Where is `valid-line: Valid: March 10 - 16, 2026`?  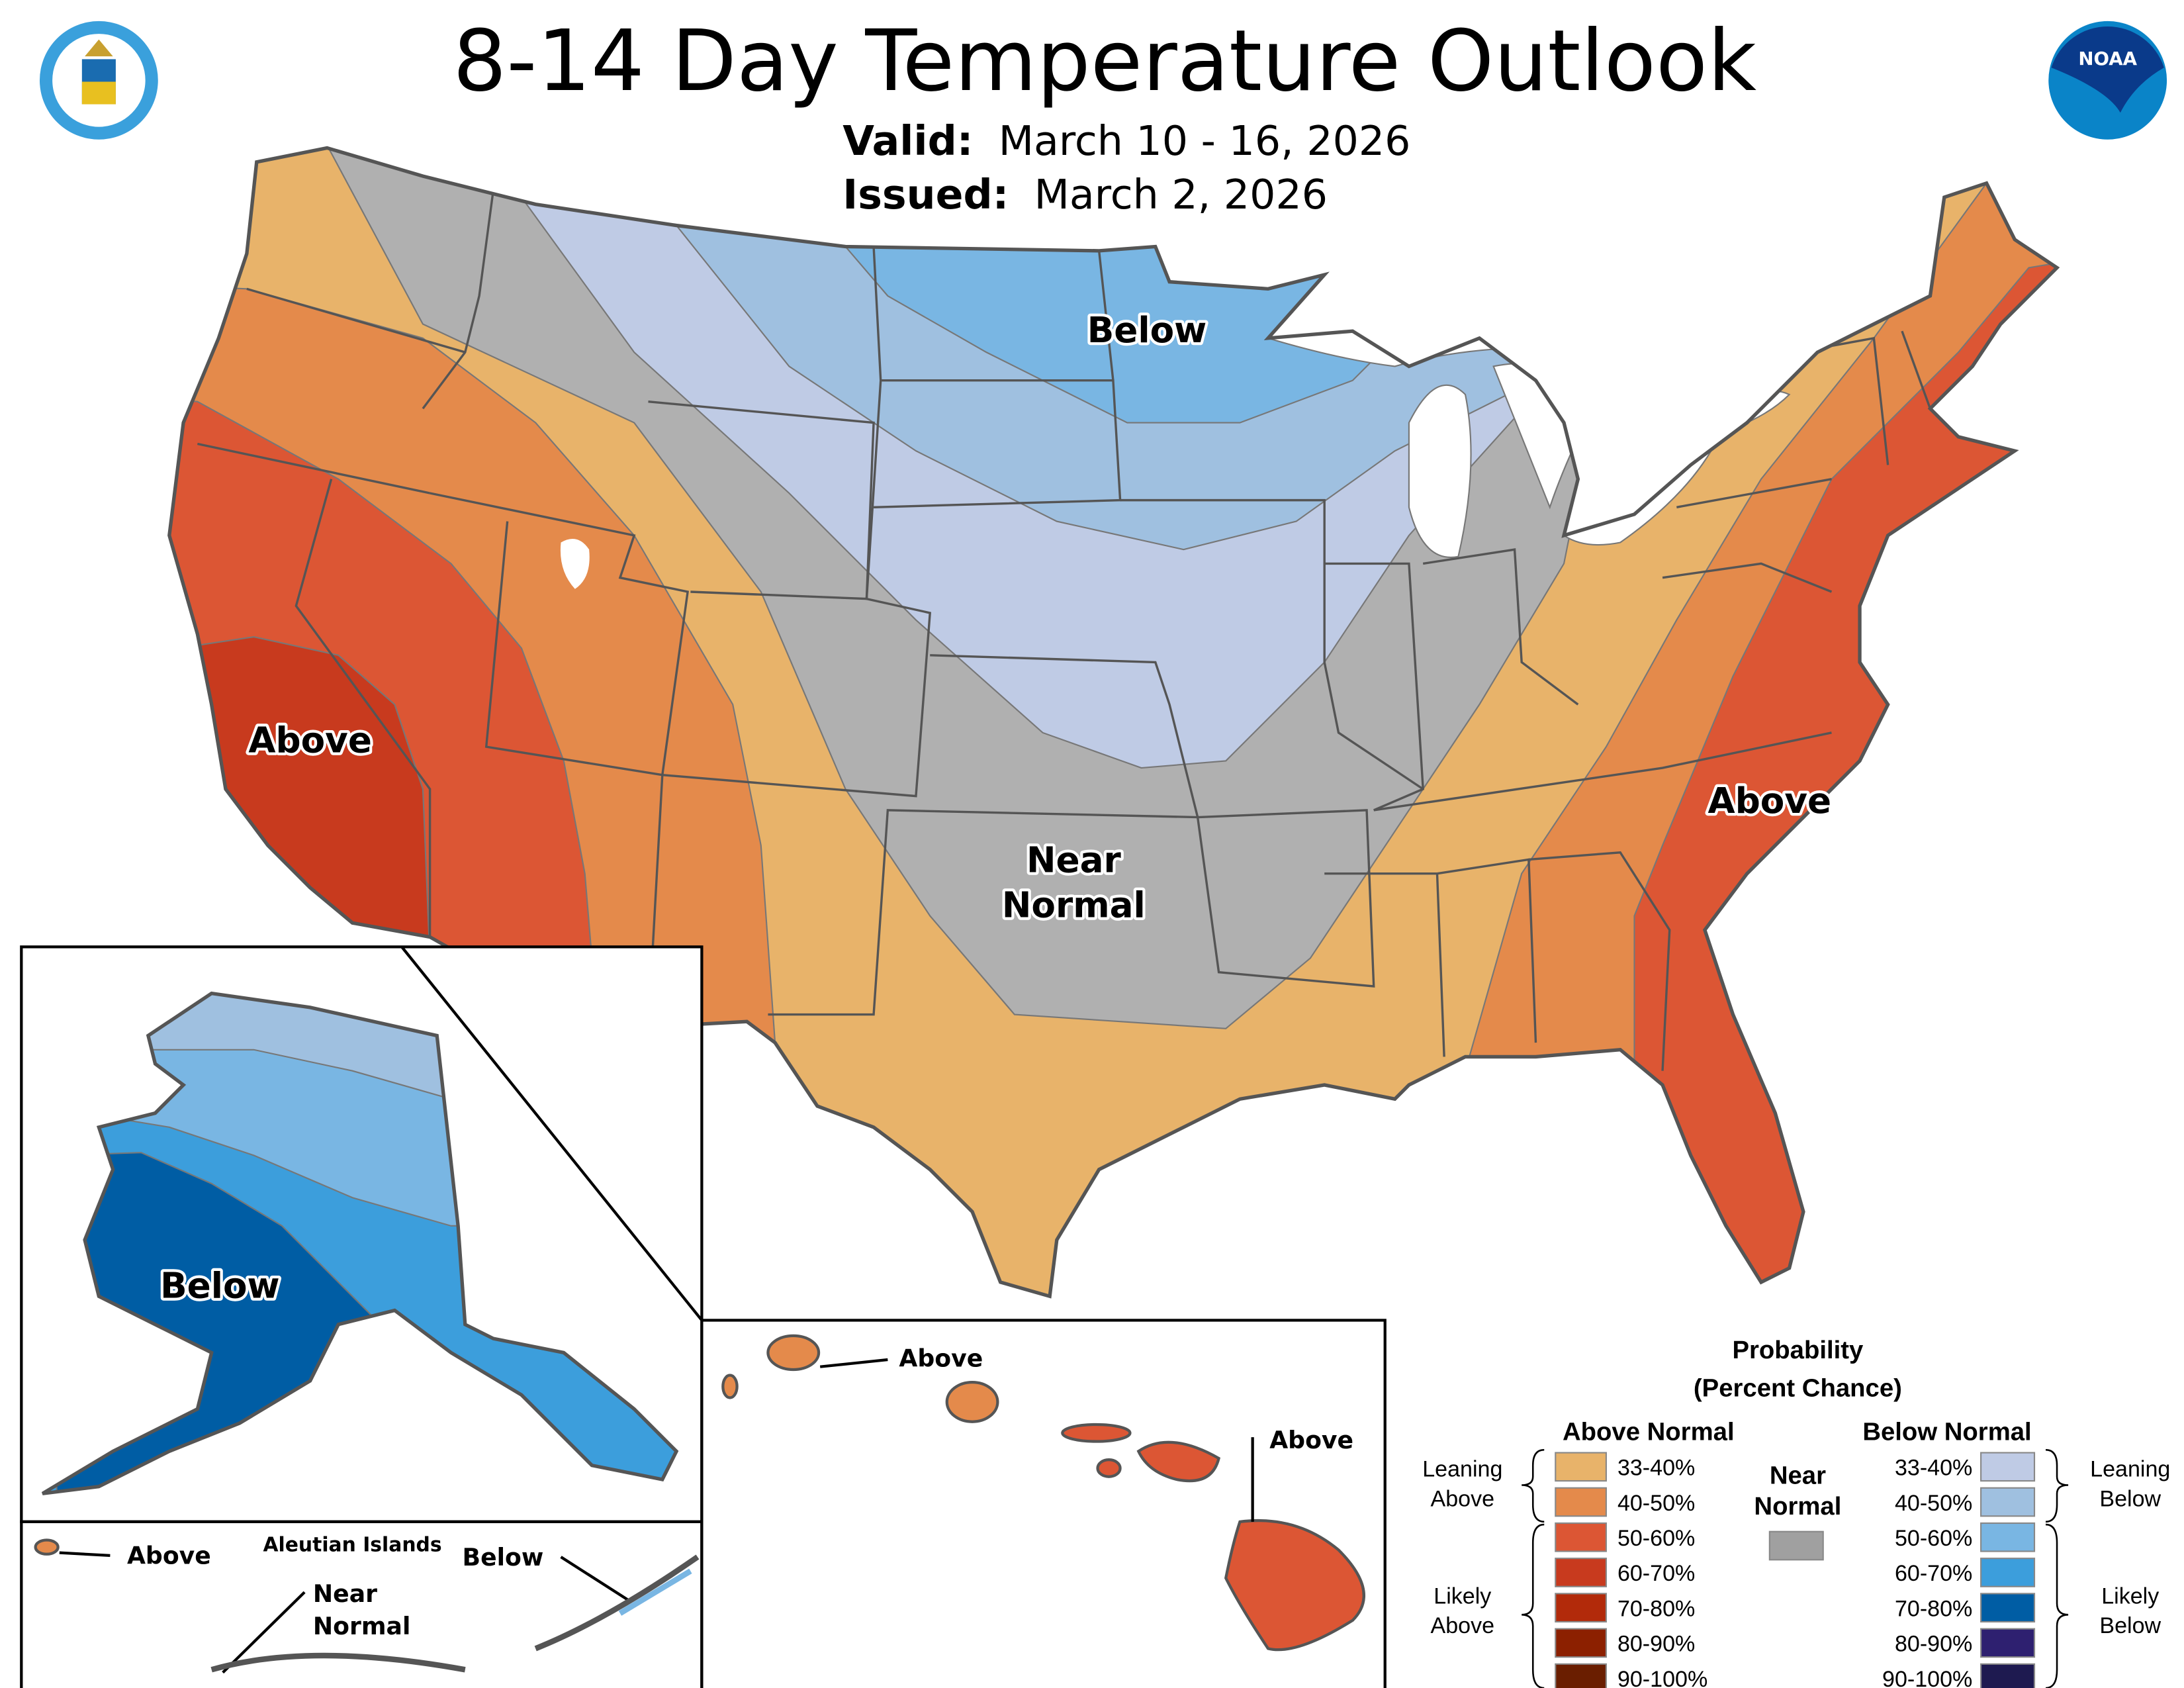
valid-line: Valid: March 10 - 16, 2026 is located at coordinates (1126, 141).